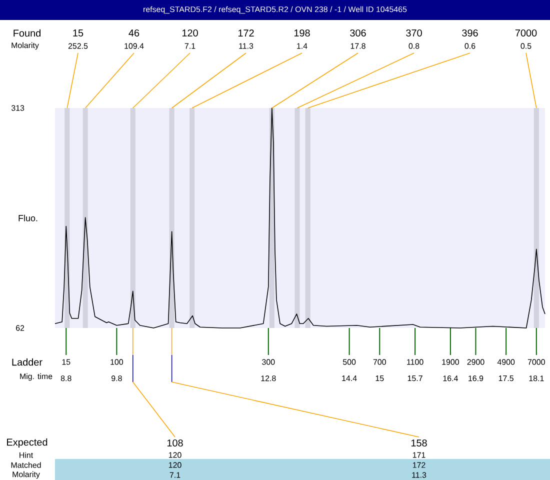 The height and width of the screenshot is (480, 550). What do you see at coordinates (27, 33) in the screenshot?
I see `text: Found` at bounding box center [27, 33].